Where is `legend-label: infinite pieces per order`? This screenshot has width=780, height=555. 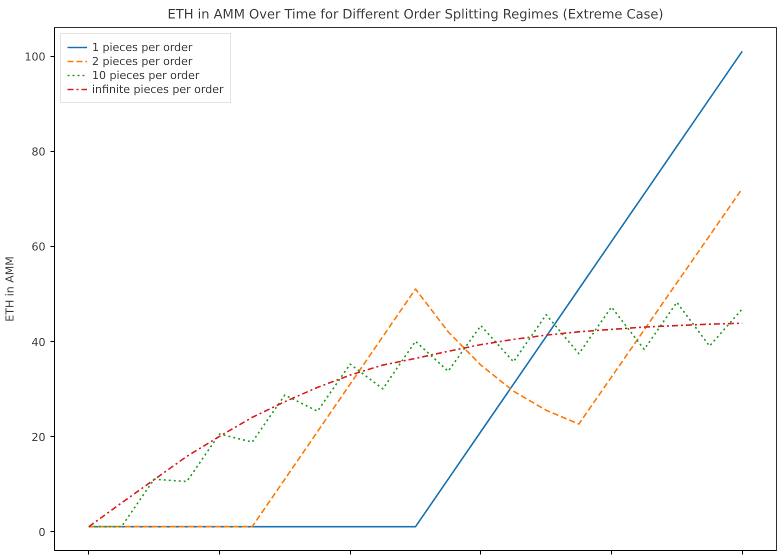
legend-label: infinite pieces per order is located at coordinates (158, 89).